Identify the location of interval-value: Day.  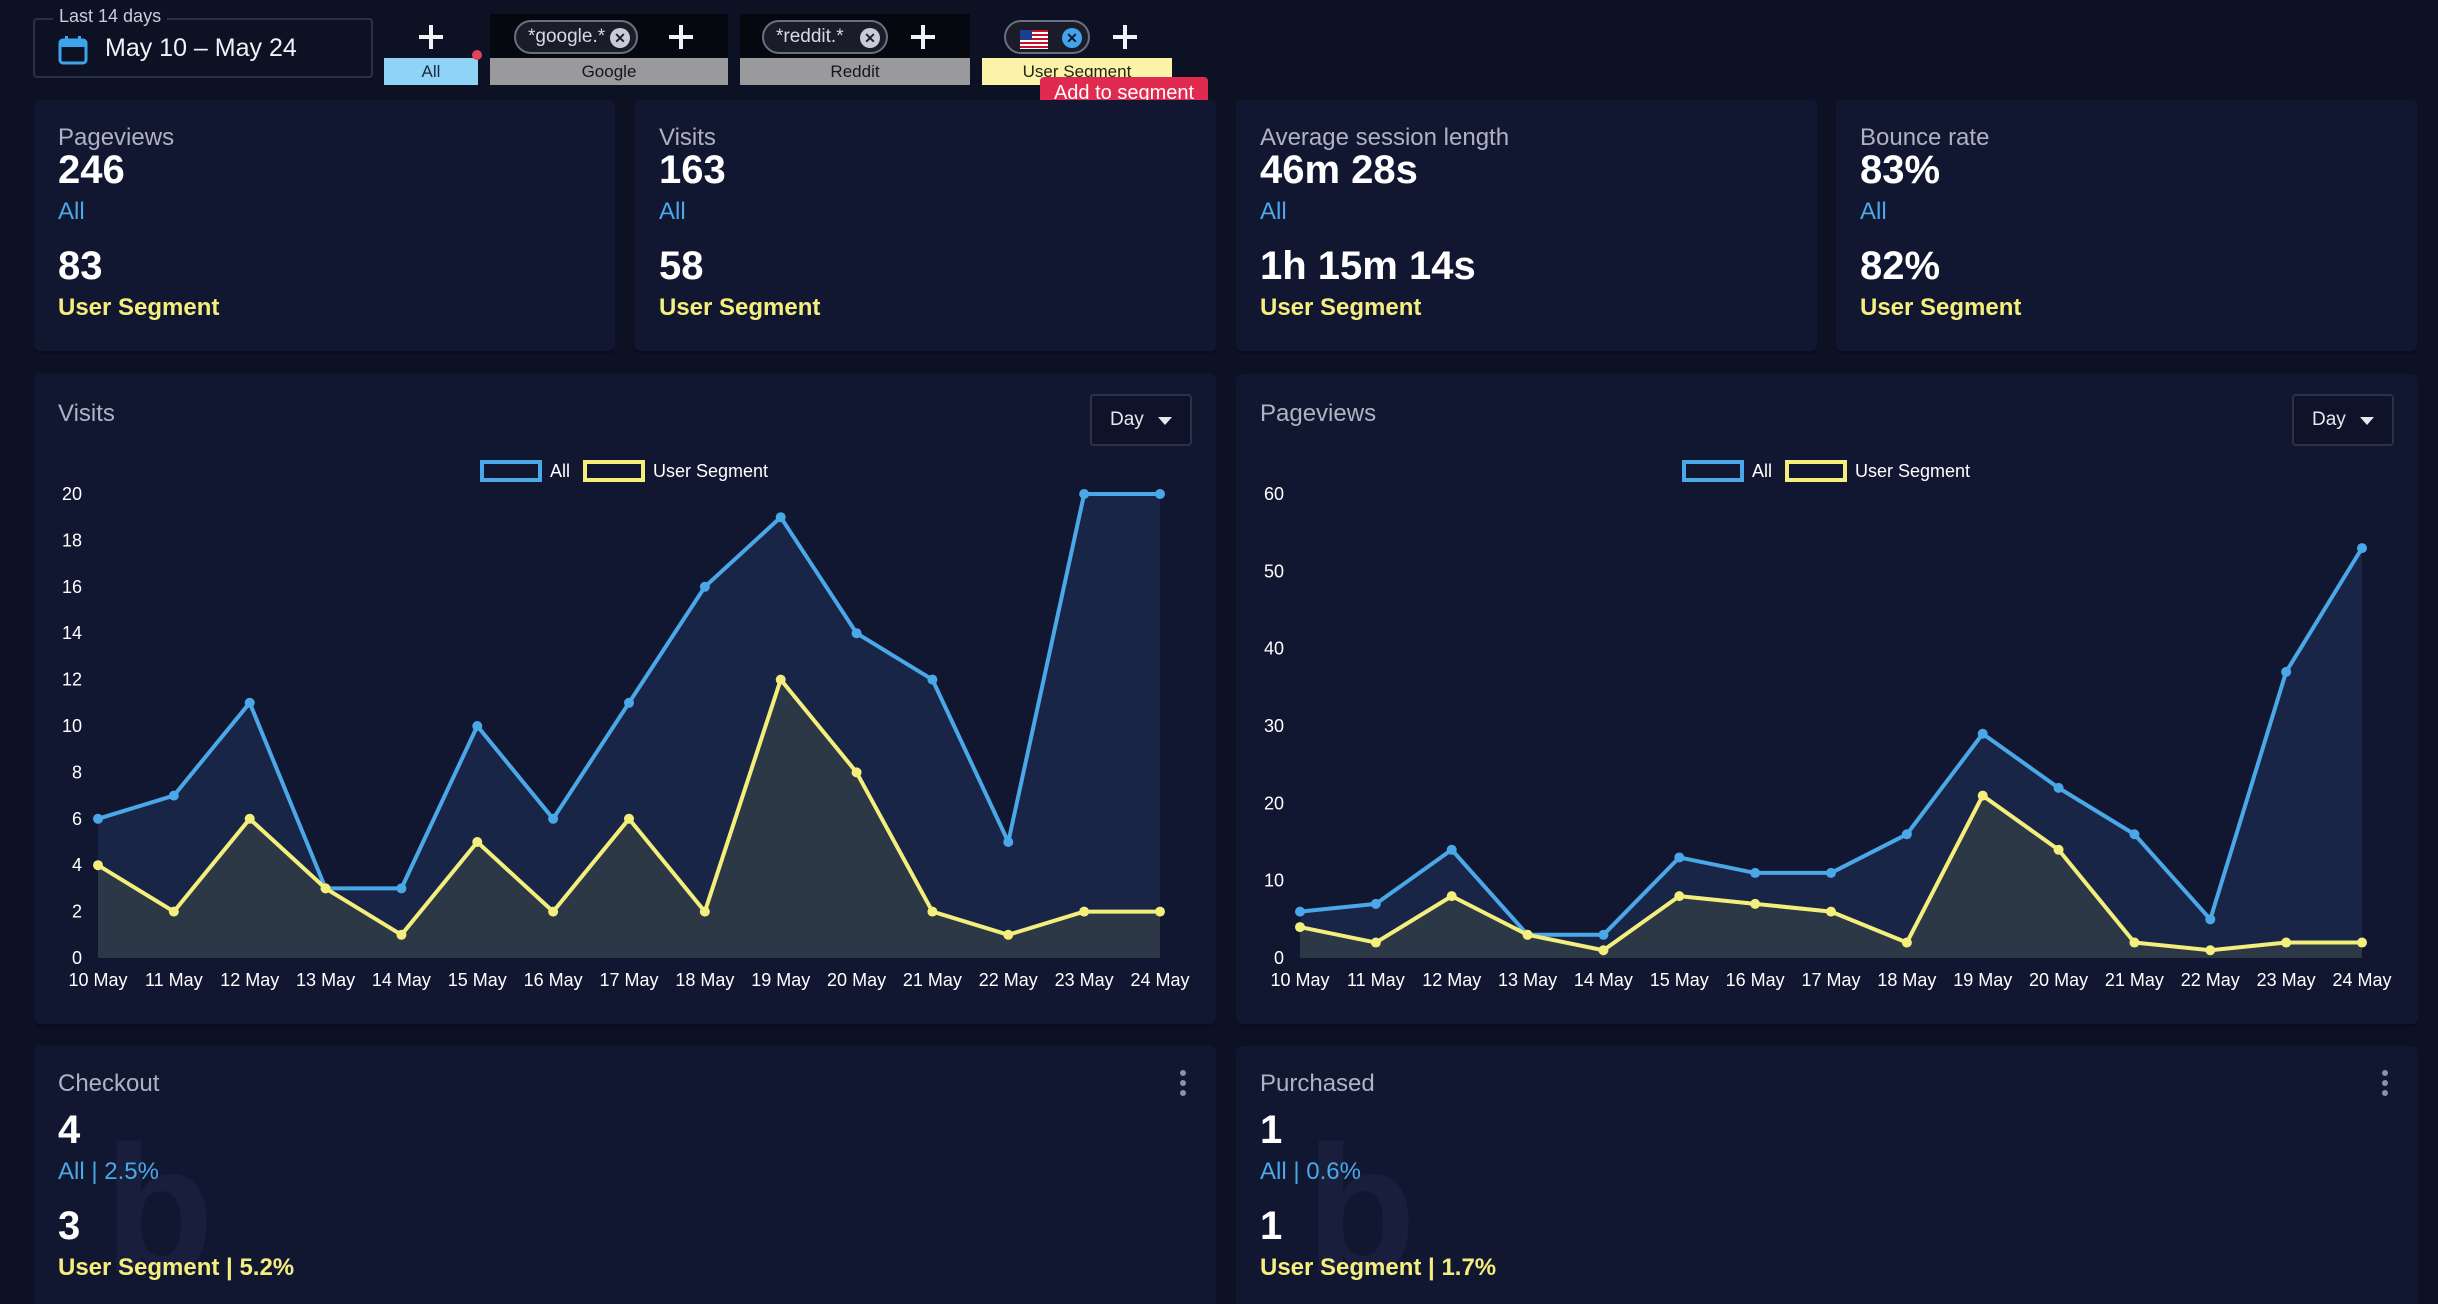
(1127, 419).